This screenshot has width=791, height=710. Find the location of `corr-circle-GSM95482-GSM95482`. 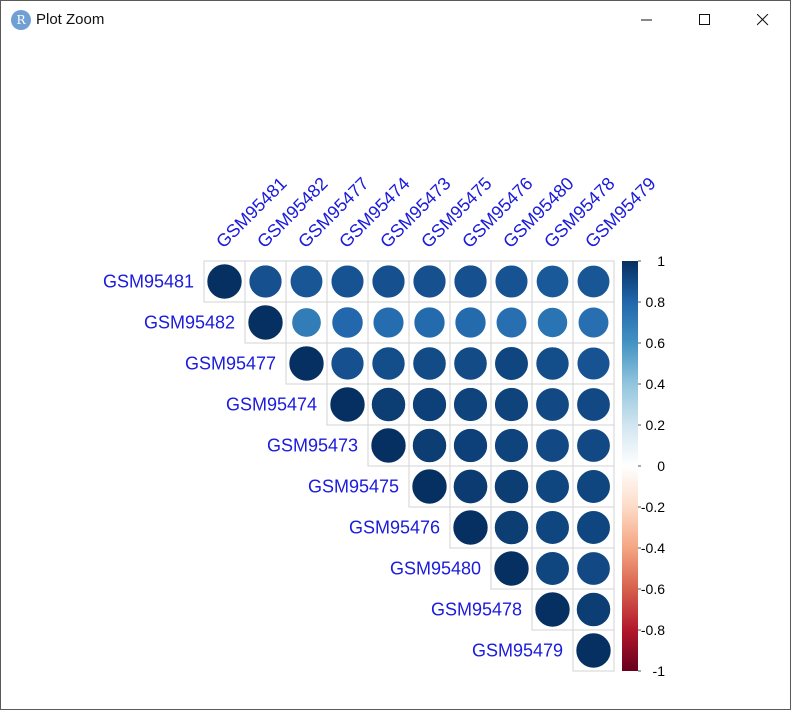

corr-circle-GSM95482-GSM95482 is located at coordinates (265, 322).